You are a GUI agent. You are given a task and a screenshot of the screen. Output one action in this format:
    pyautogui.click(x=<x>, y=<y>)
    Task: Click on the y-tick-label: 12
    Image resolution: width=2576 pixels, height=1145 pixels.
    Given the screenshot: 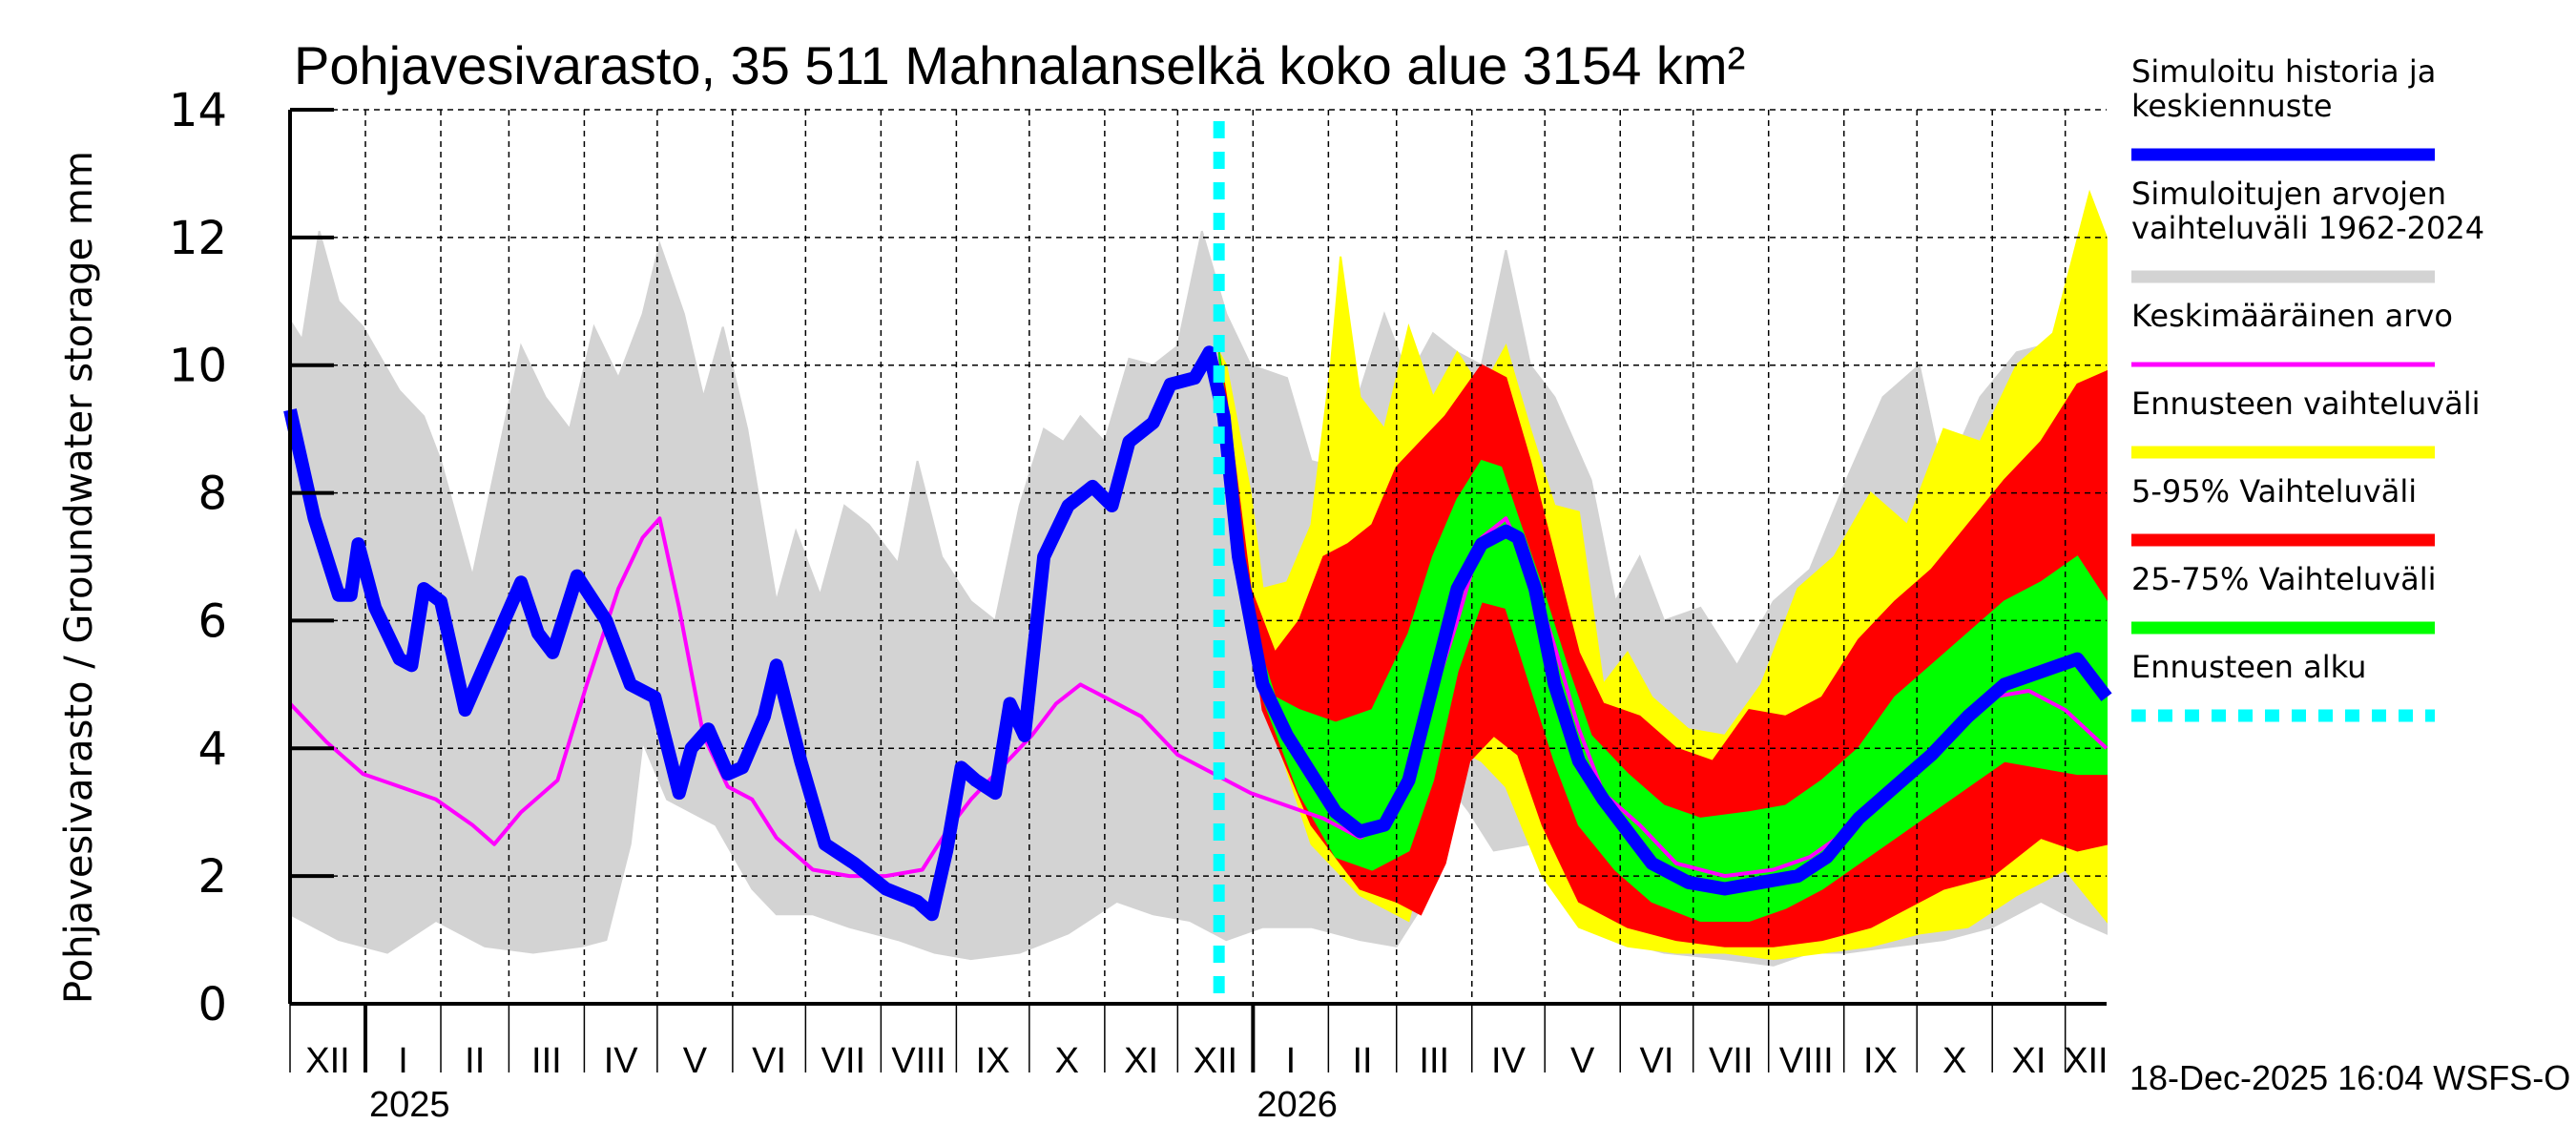 What is the action you would take?
    pyautogui.click(x=198, y=239)
    